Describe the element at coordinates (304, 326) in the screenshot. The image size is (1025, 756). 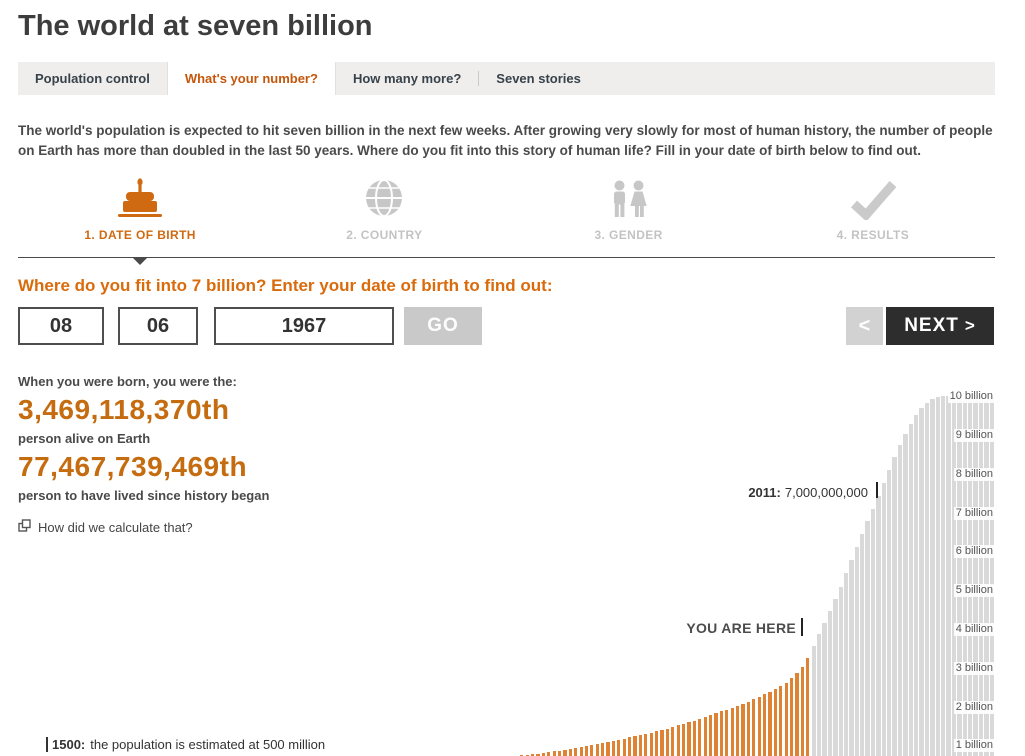
I see `year-input` at that location.